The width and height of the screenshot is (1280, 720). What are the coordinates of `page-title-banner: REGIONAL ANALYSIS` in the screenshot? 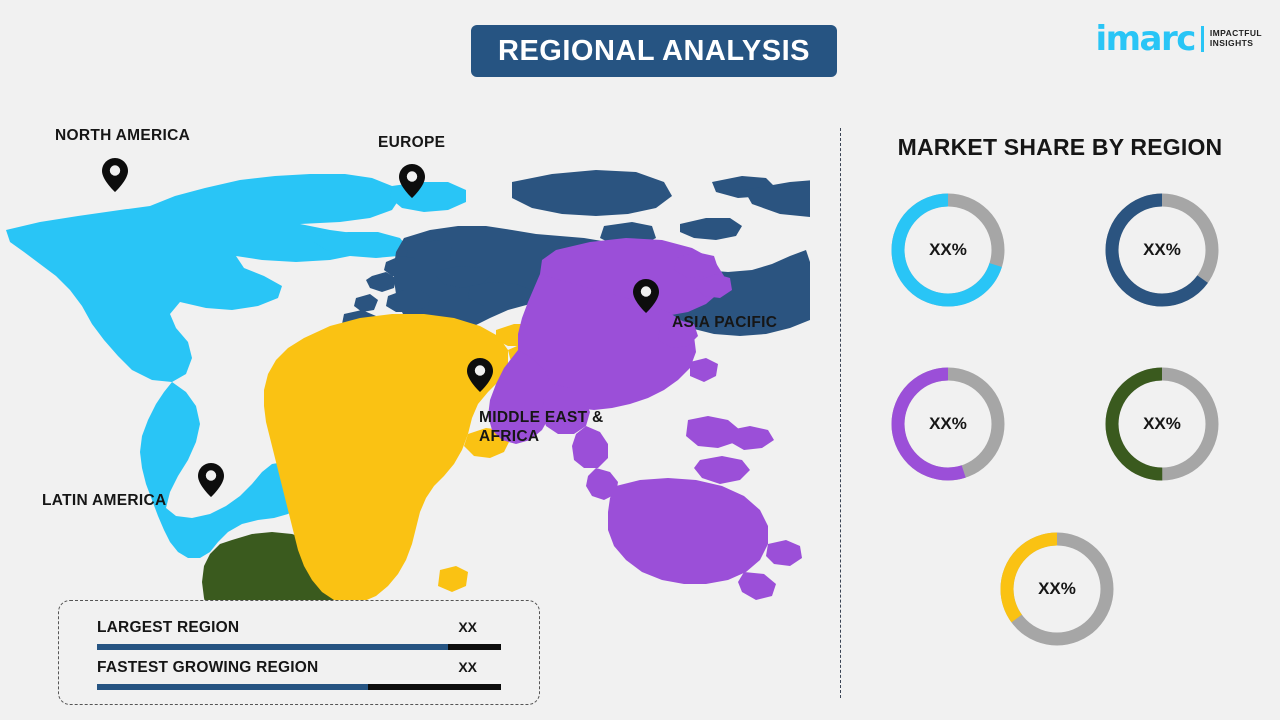 It's located at (654, 51).